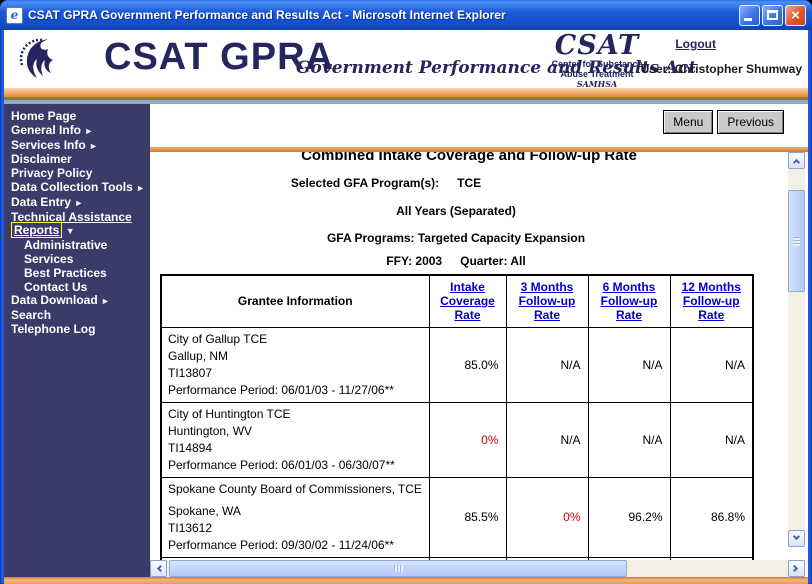 This screenshot has height=584, width=812. I want to click on chevron-down-icon, so click(796, 536).